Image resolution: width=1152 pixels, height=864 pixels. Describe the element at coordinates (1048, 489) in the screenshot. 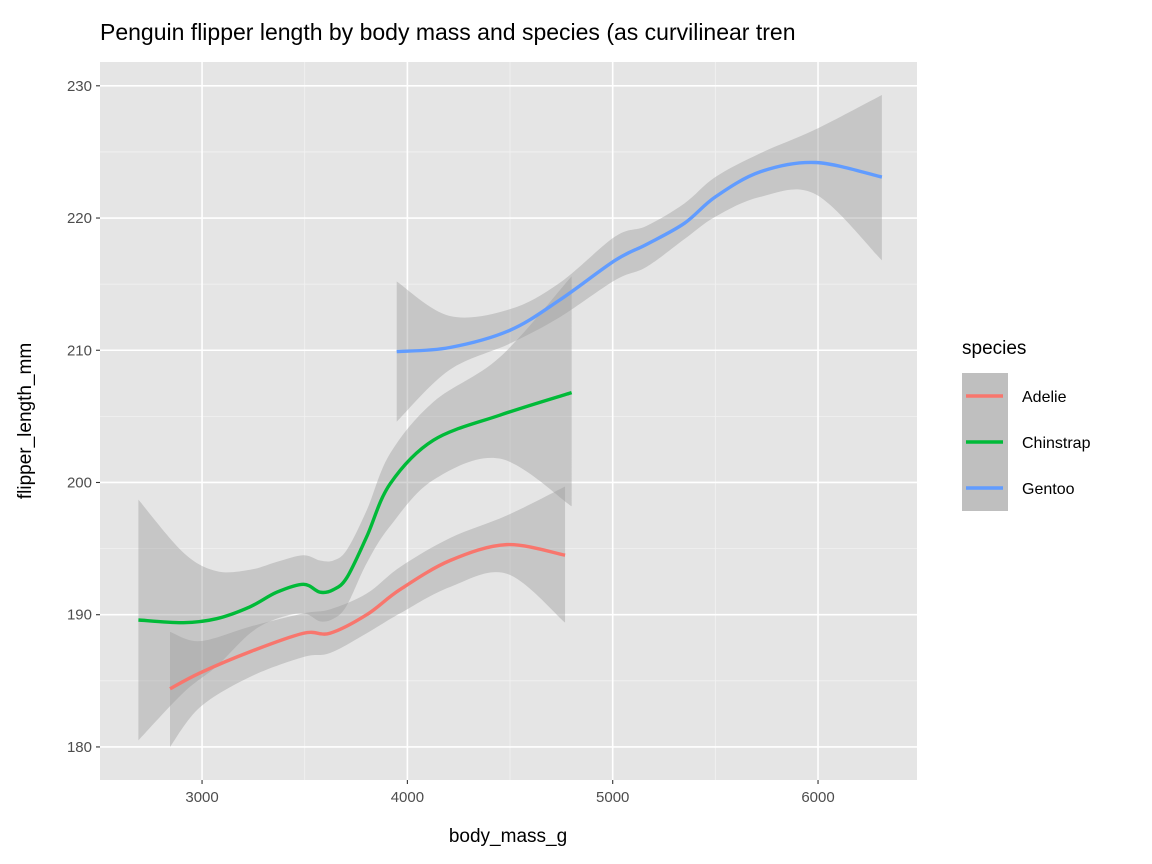

I see `legend-label-gentoo: Gentoo` at that location.